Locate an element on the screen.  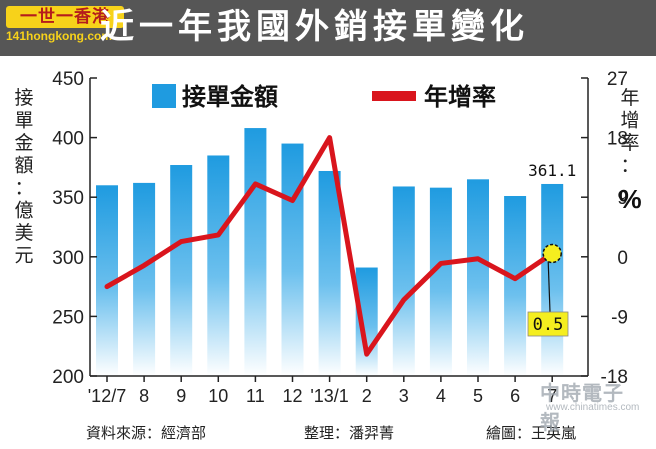
left-axis-title-char: 單 is located at coordinates (23, 121).